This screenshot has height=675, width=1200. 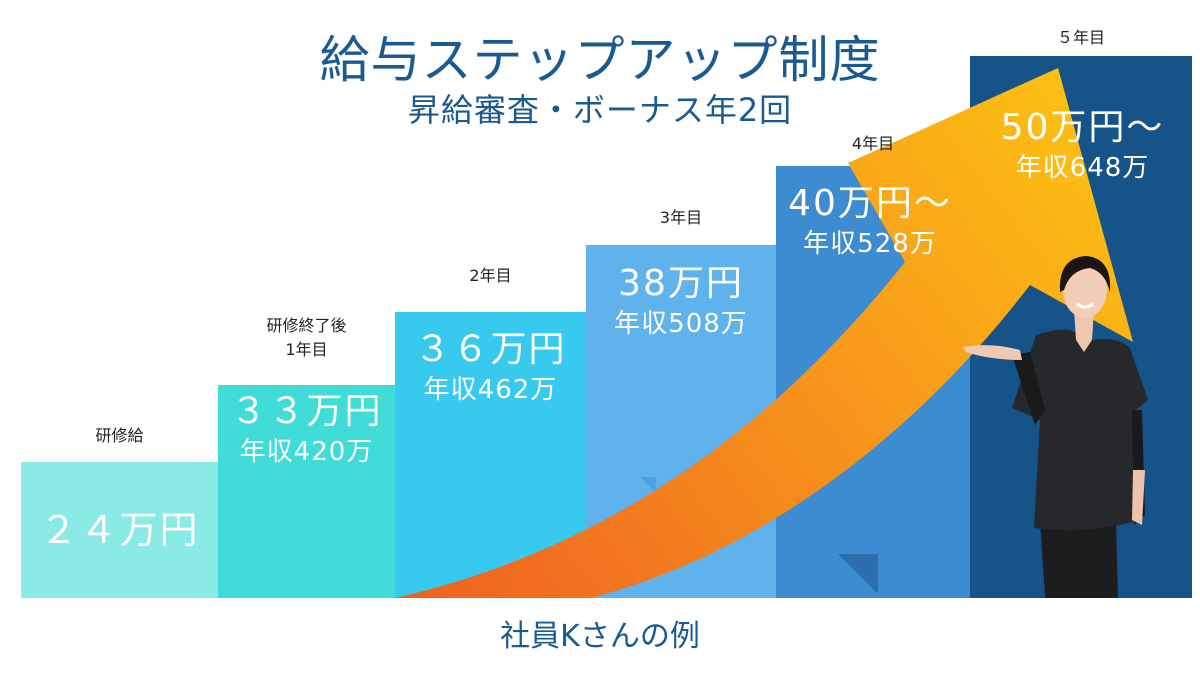 What do you see at coordinates (681, 301) in the screenshot?
I see `step-value-3: 38万円 年収508万` at bounding box center [681, 301].